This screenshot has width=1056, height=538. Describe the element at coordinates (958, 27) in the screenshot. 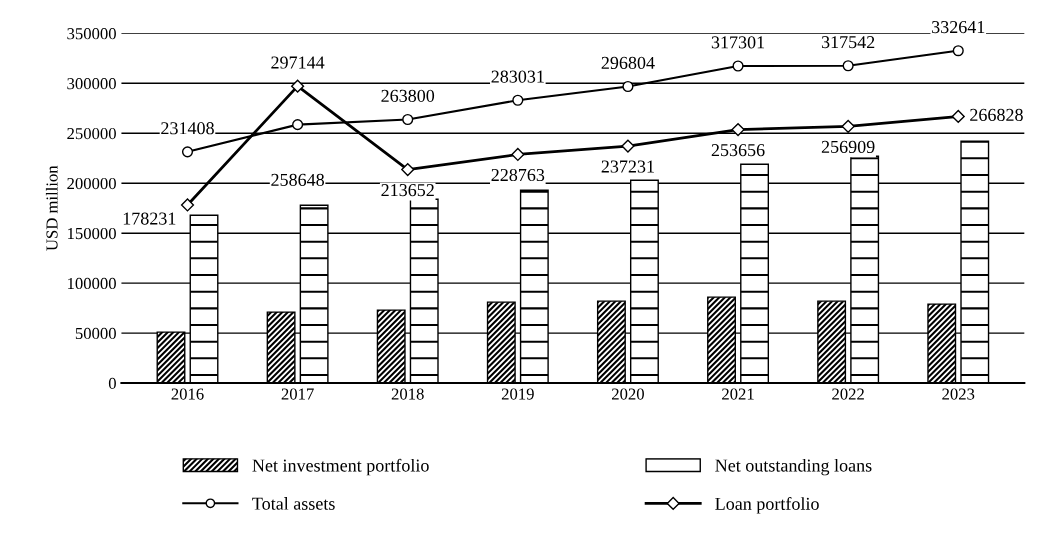

I see `data-label: 332641` at that location.